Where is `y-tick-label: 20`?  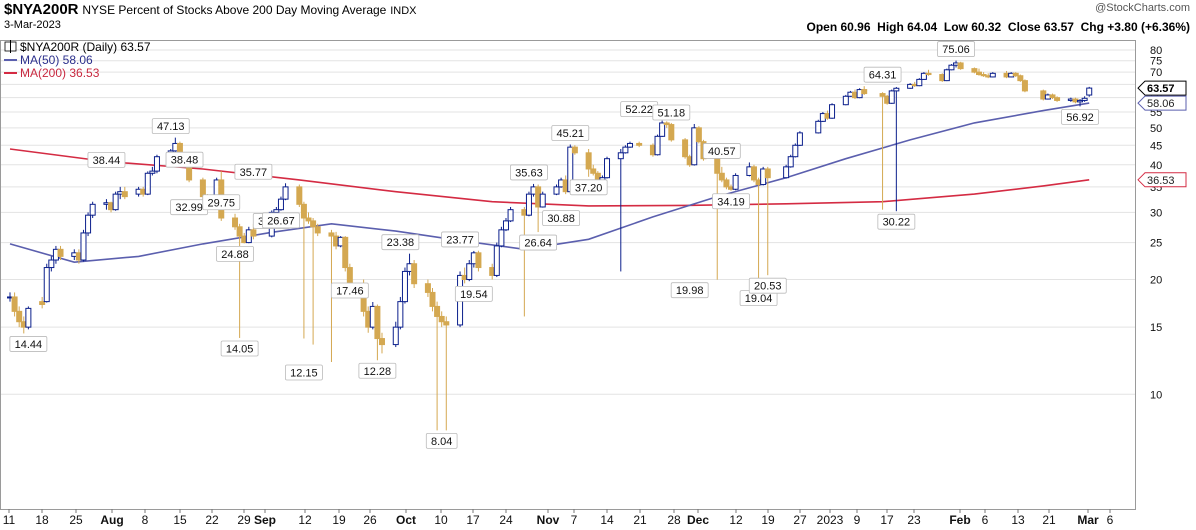 y-tick-label: 20 is located at coordinates (1156, 281).